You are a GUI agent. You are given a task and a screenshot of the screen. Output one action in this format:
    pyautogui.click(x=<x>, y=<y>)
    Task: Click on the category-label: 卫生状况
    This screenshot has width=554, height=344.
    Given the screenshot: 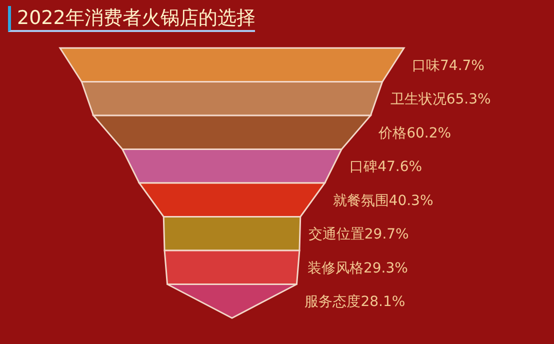 What is the action you would take?
    pyautogui.click(x=418, y=100)
    